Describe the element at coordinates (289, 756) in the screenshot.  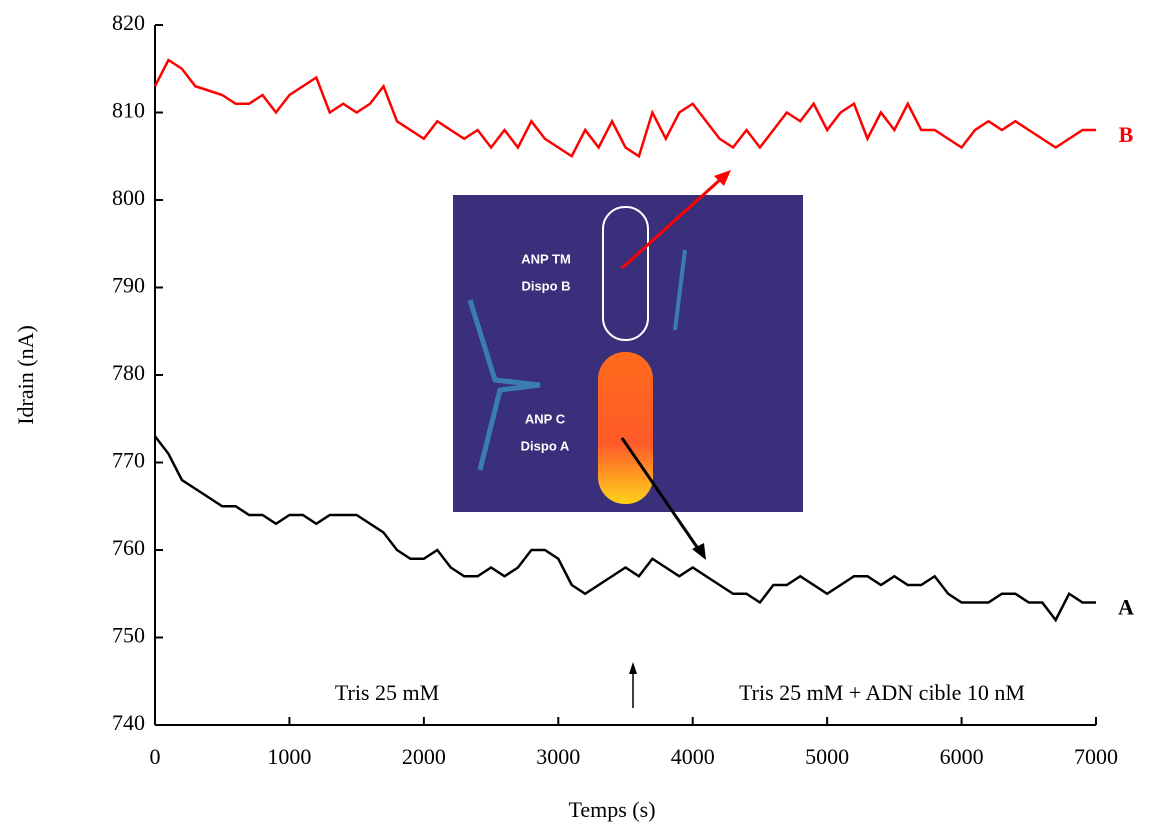
I see `x-tick-label: 1000` at that location.